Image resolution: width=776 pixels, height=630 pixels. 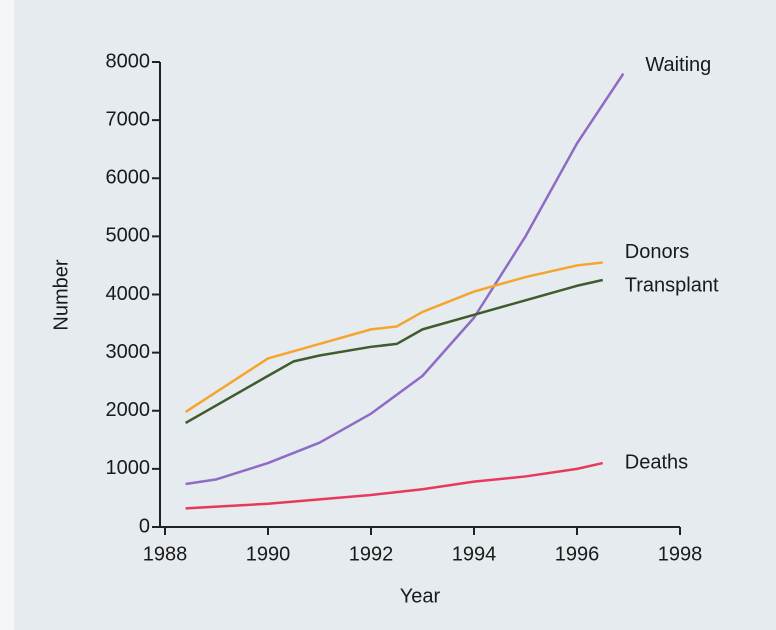 I want to click on x-tick-label: 1994, so click(x=474, y=554).